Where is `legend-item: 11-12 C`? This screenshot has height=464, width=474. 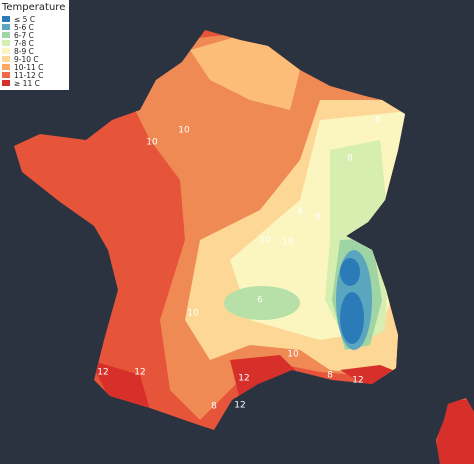
legend-item: 11-12 C is located at coordinates (33, 75).